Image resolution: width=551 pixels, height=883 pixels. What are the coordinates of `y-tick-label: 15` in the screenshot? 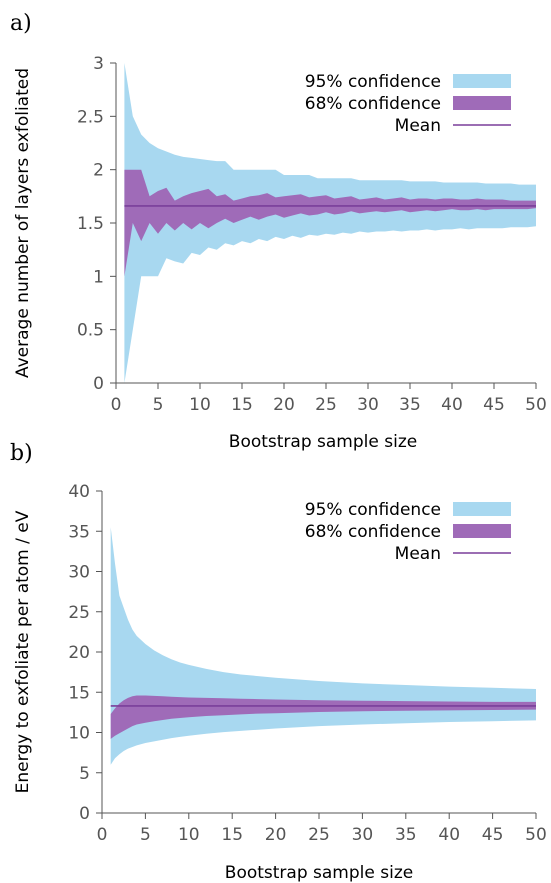 It's located at (79, 693).